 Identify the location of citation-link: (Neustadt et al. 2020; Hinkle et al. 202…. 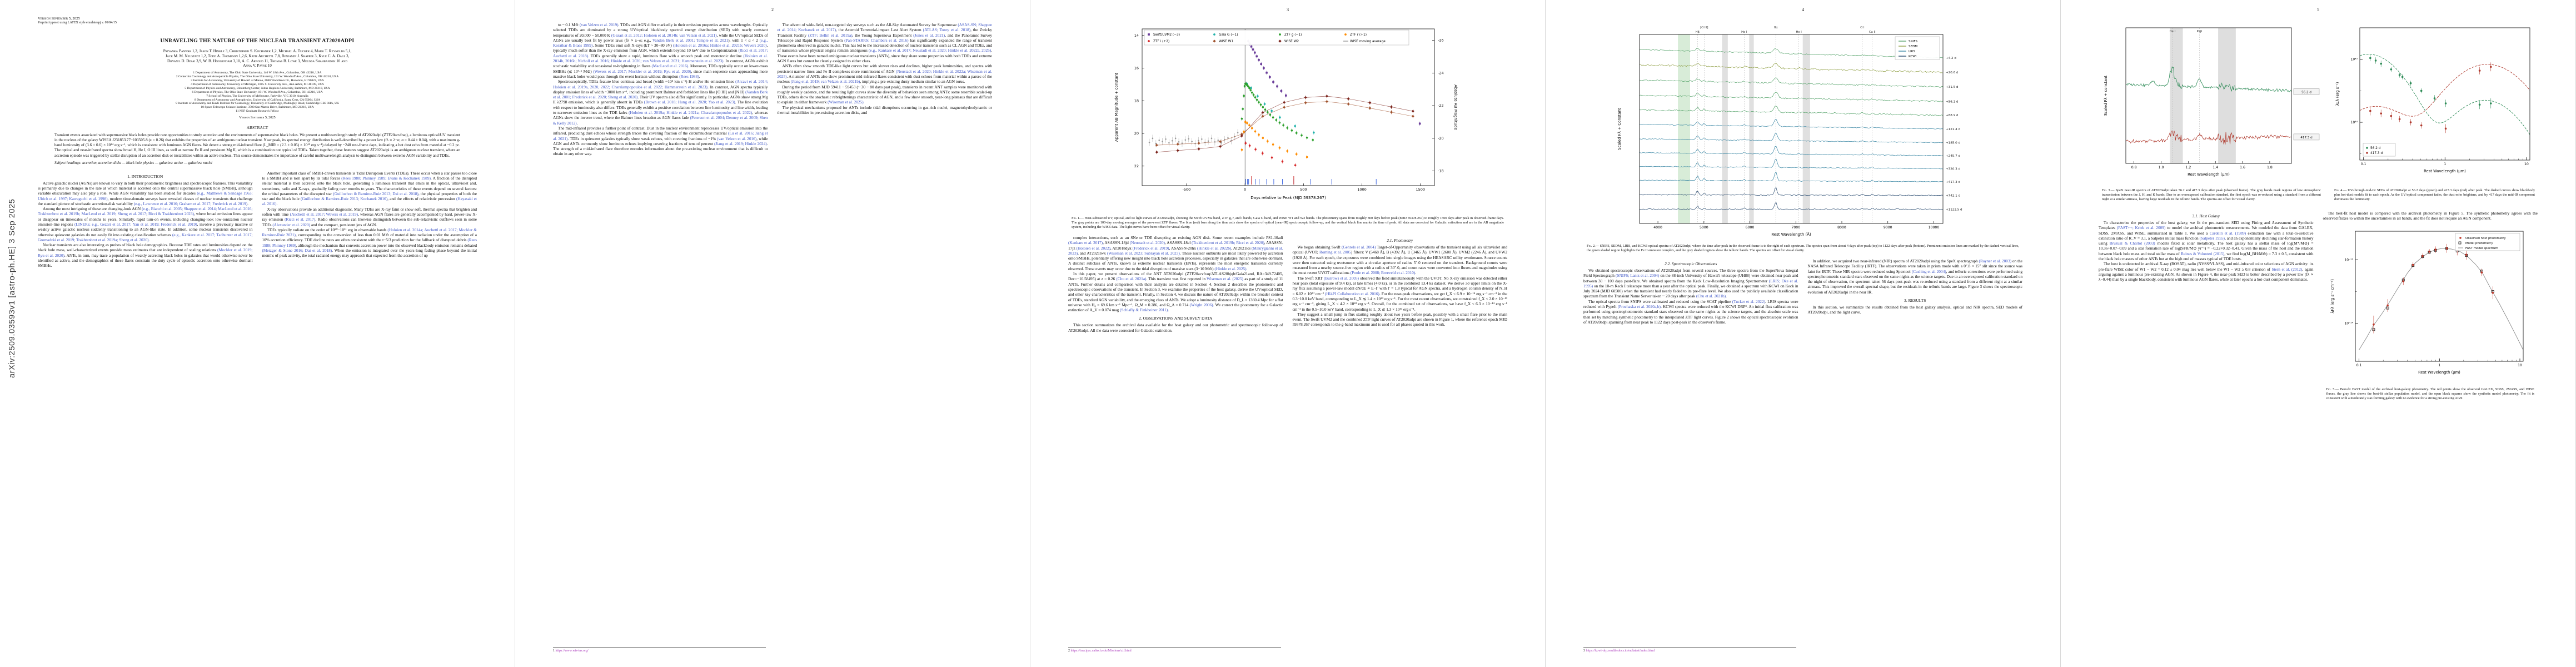
(885, 73).